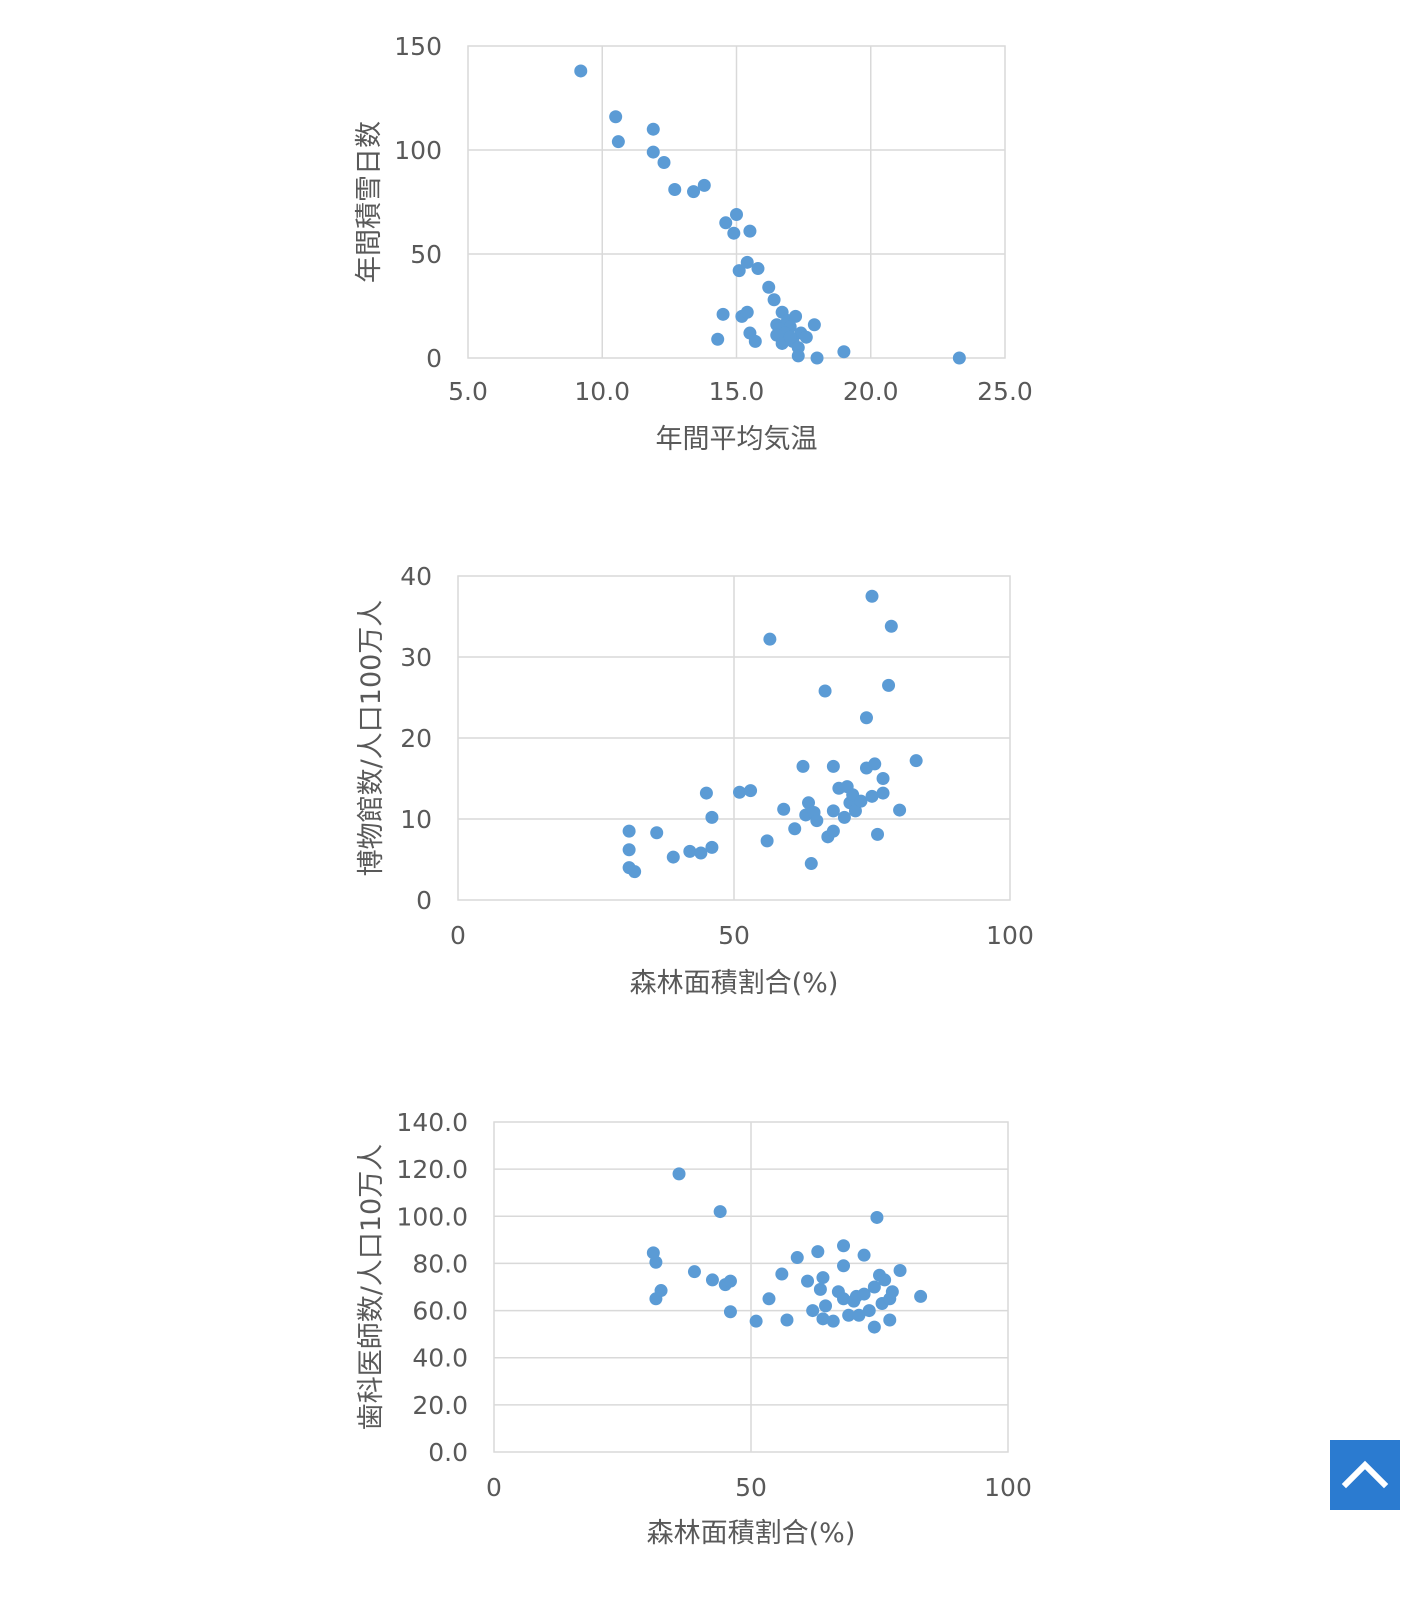 This screenshot has width=1412, height=1608. I want to click on x-tick-label: 5.0, so click(468, 391).